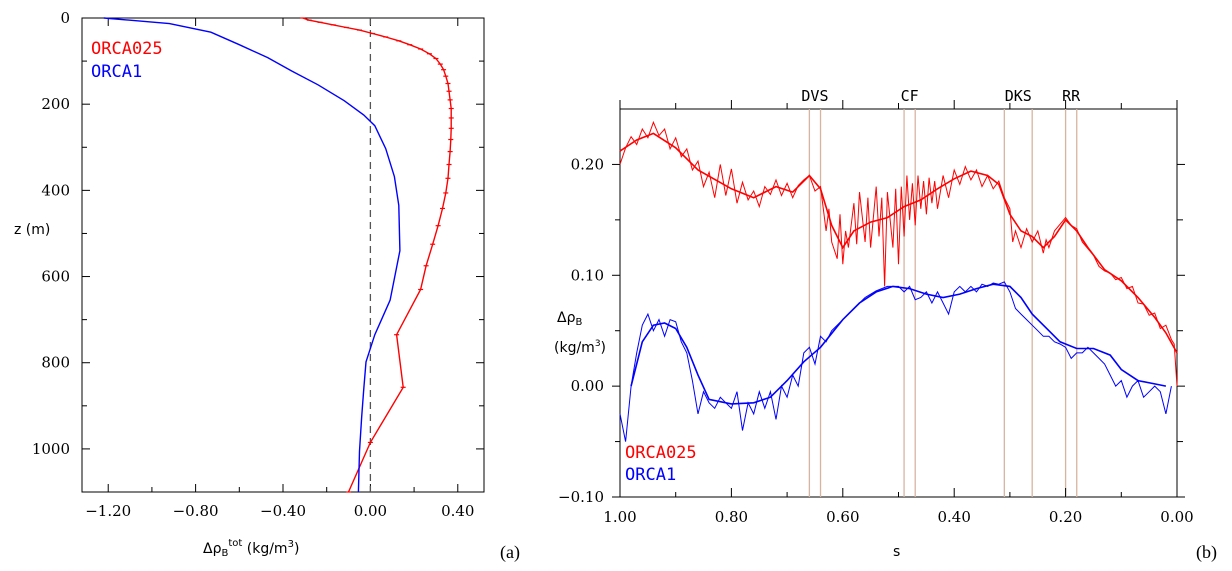  What do you see at coordinates (196, 511) in the screenshot?
I see `panel-a-x-tick-label: −0.80` at bounding box center [196, 511].